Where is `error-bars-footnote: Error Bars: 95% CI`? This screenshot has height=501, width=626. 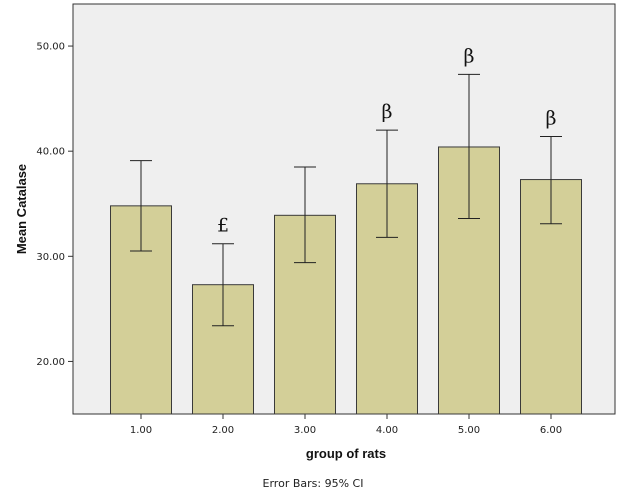
error-bars-footnote: Error Bars: 95% CI is located at coordinates (313, 483).